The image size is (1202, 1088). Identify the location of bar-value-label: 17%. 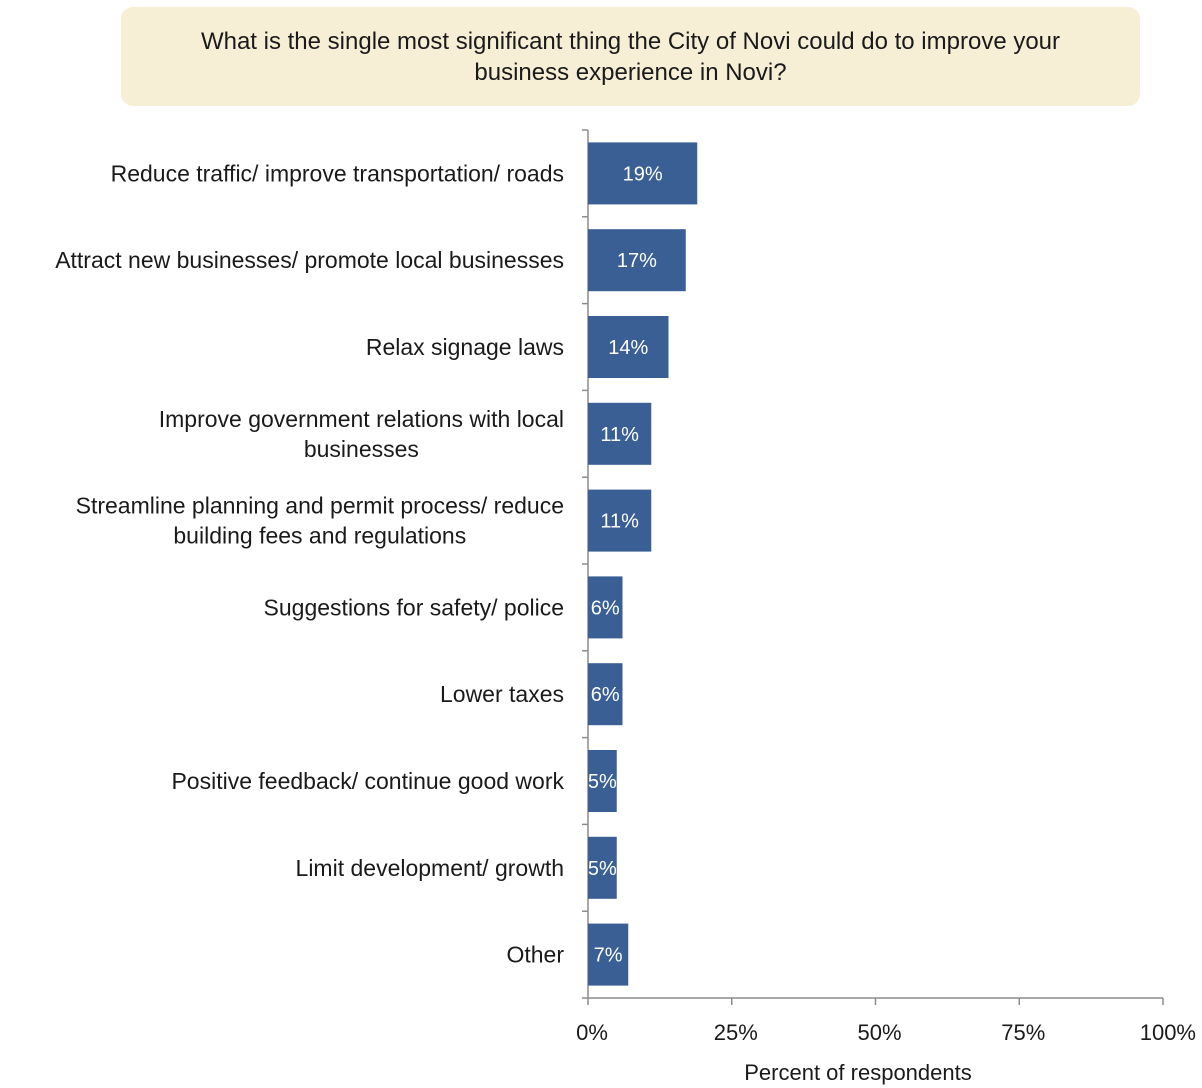
(637, 261).